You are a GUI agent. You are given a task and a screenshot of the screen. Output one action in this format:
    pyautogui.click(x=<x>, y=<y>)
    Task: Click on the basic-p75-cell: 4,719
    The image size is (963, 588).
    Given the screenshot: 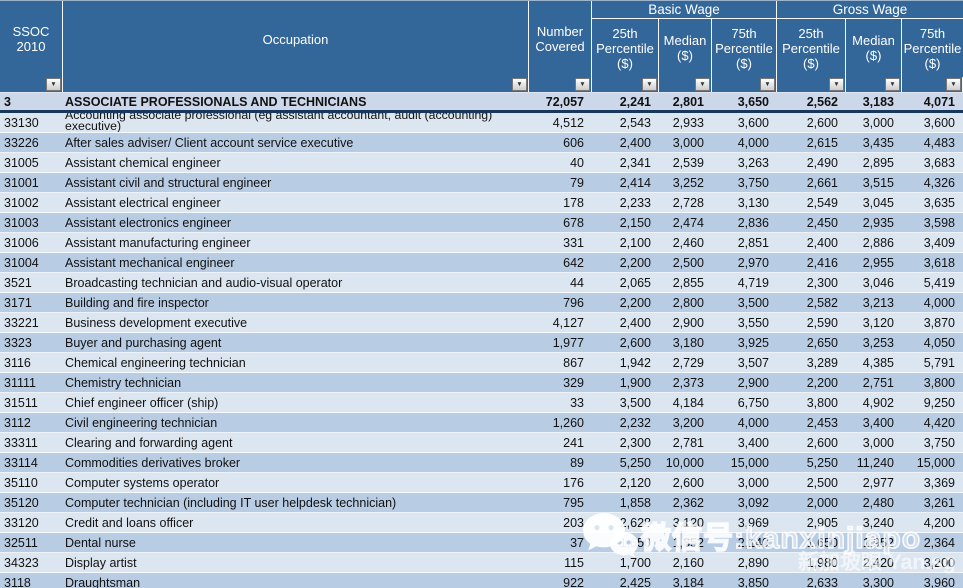 What is the action you would take?
    pyautogui.click(x=753, y=282)
    